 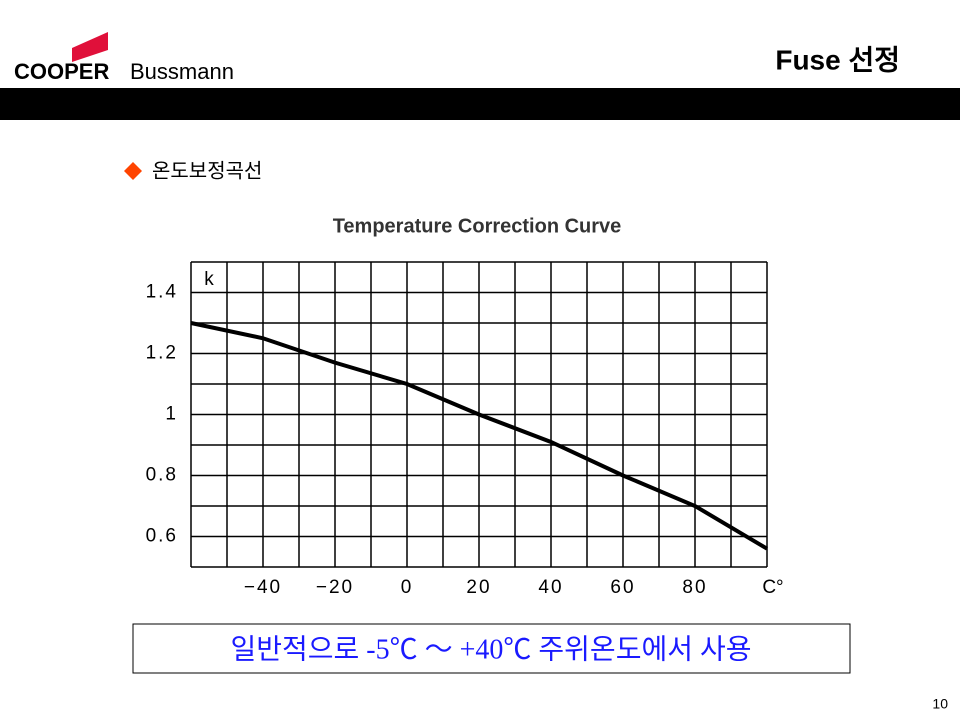 I want to click on x-tick-label: −20, so click(x=335, y=587).